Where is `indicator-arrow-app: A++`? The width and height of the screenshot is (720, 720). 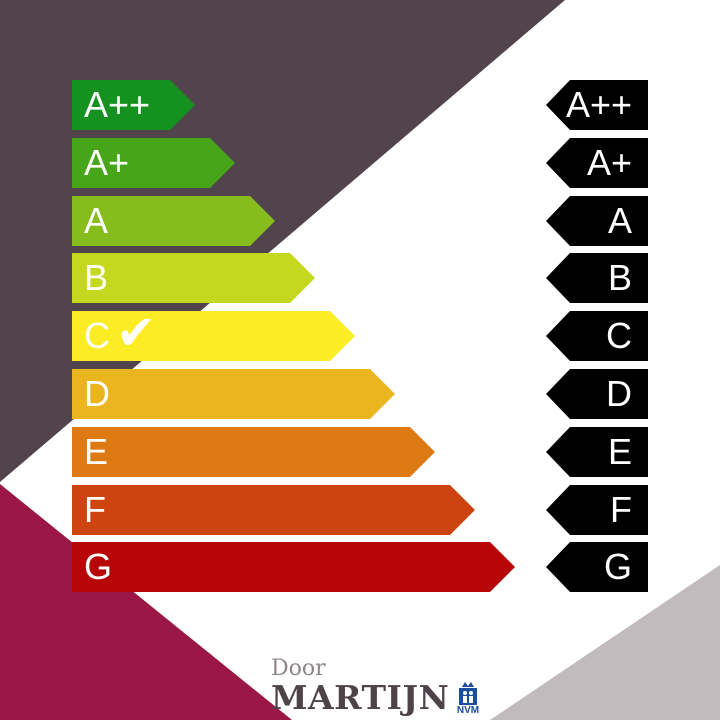
indicator-arrow-app: A++ is located at coordinates (597, 105).